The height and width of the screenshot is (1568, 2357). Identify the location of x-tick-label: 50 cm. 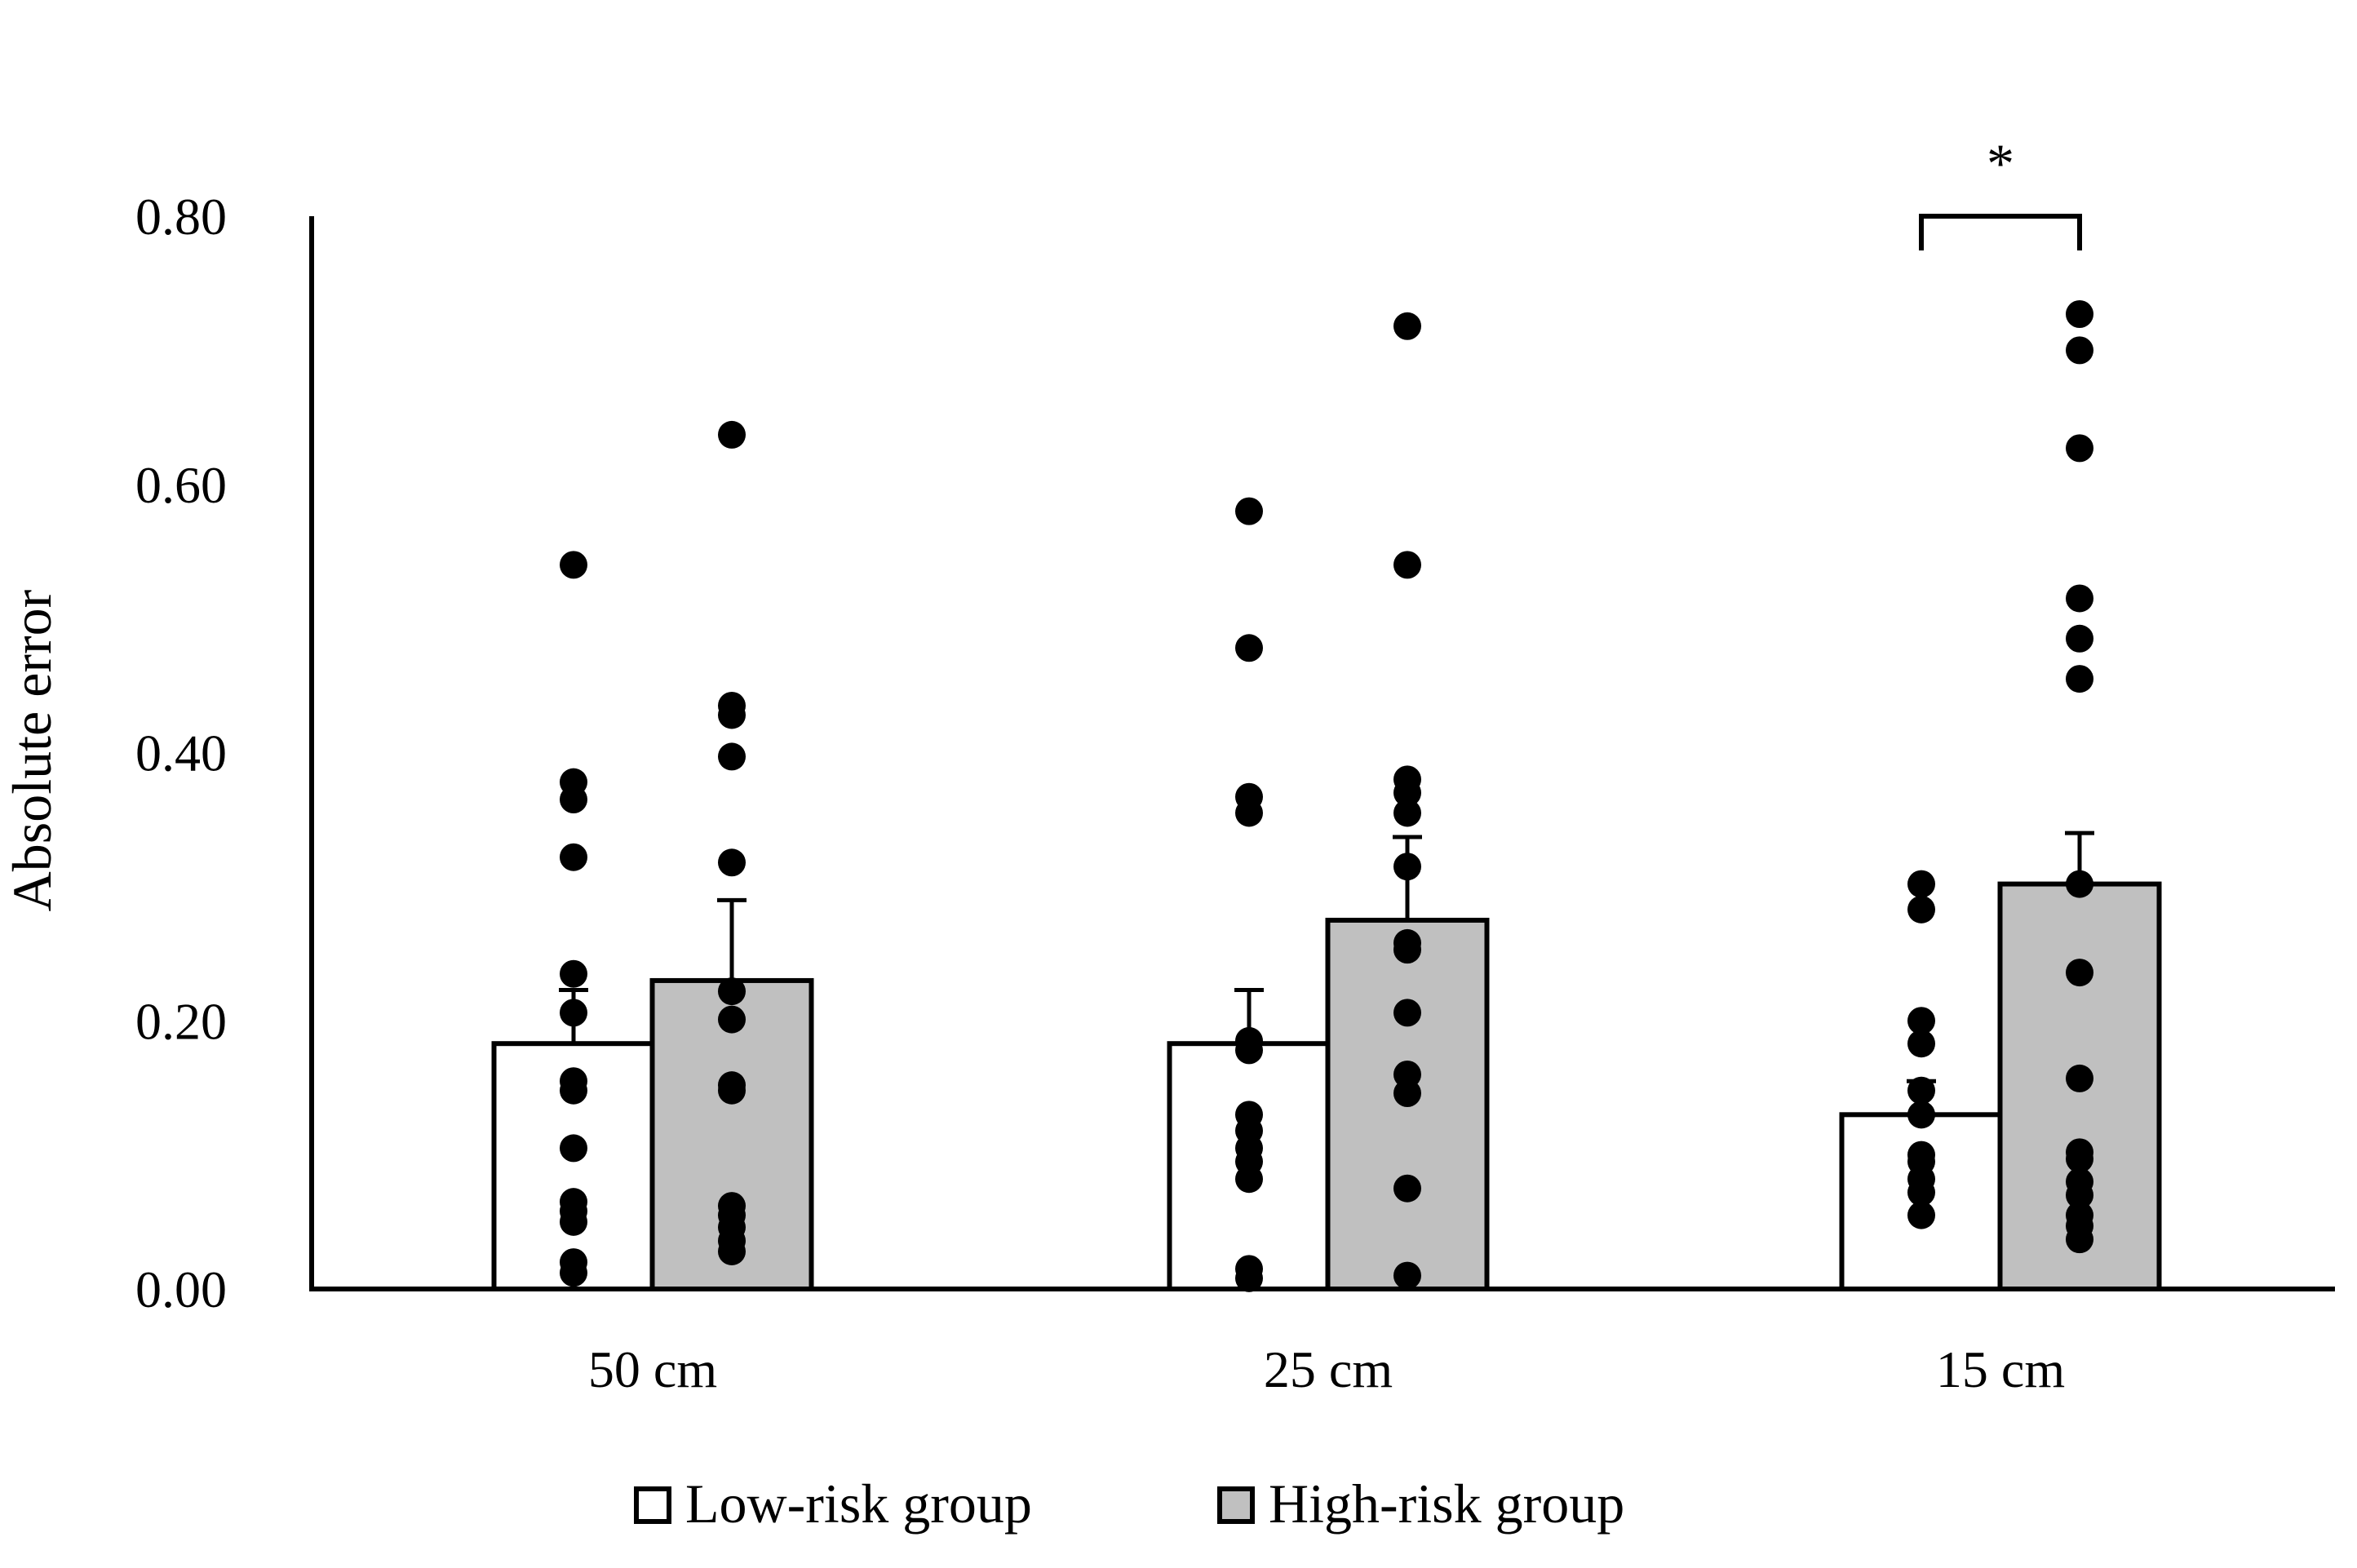
(652, 1369).